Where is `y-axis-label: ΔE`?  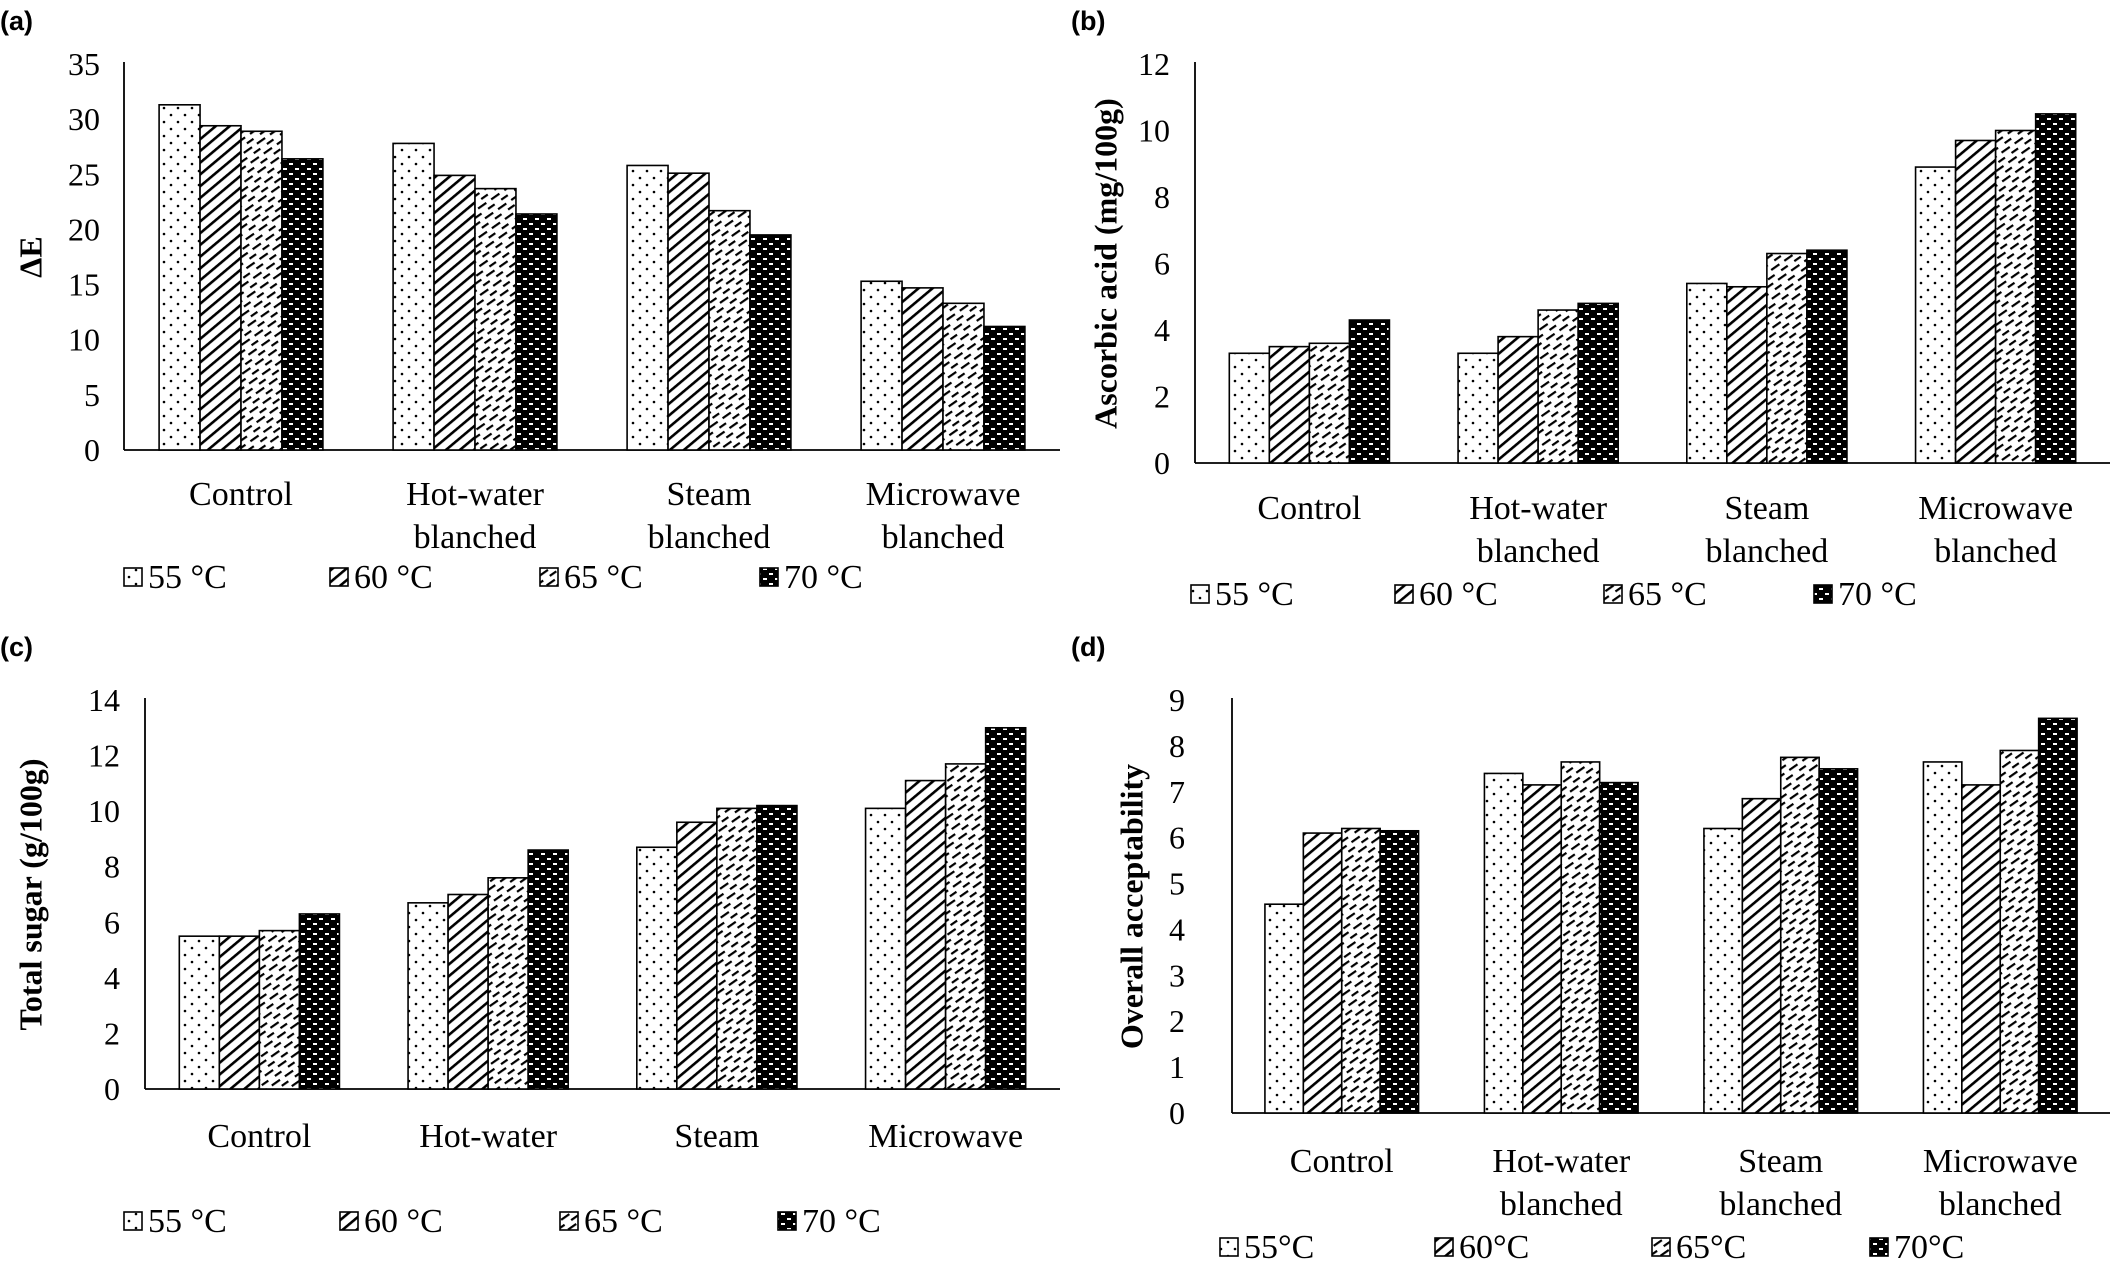
y-axis-label: ΔE is located at coordinates (30, 256).